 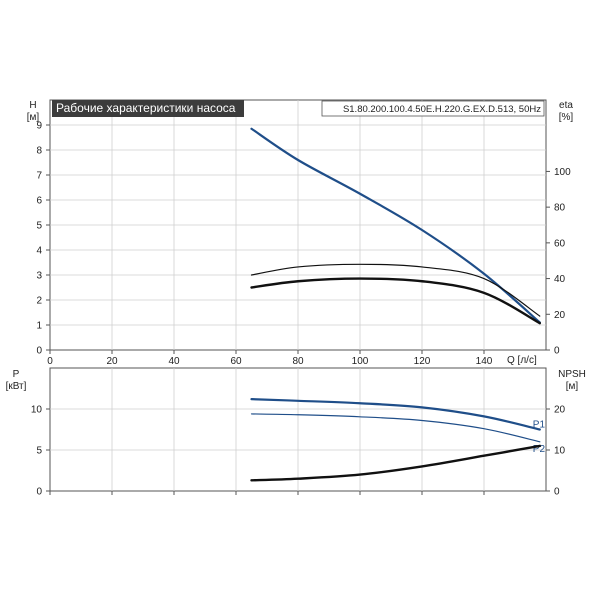 I want to click on title-box, so click(x=148, y=108).